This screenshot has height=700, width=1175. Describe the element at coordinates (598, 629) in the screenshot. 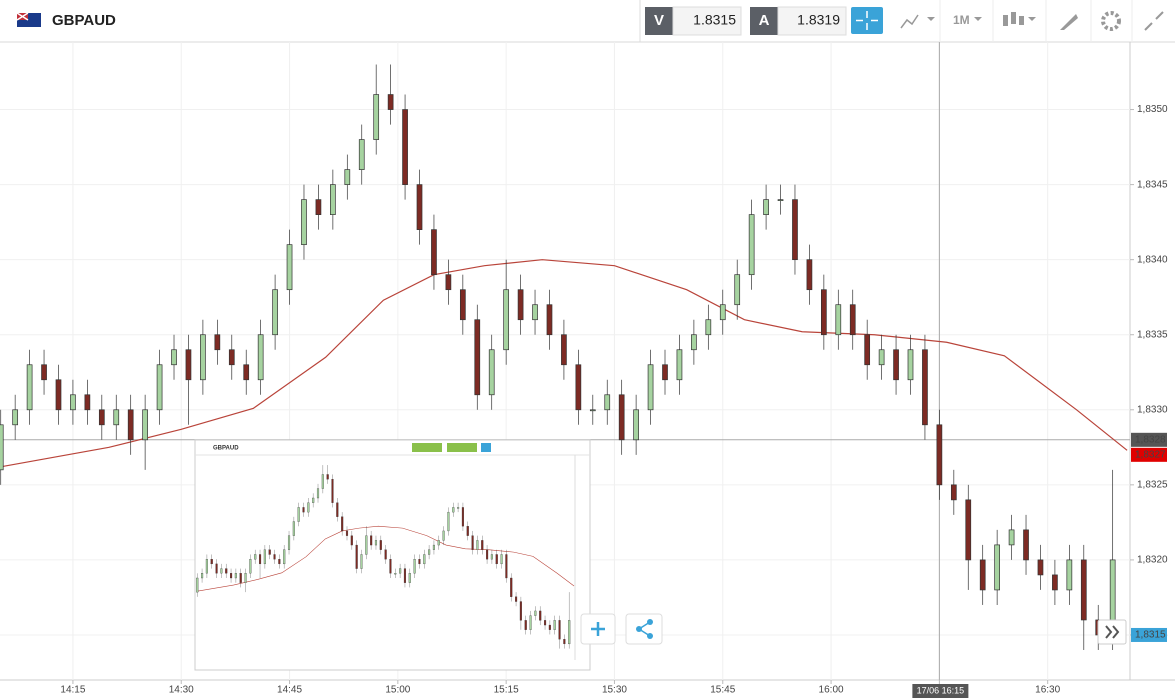

I see `add-button` at that location.